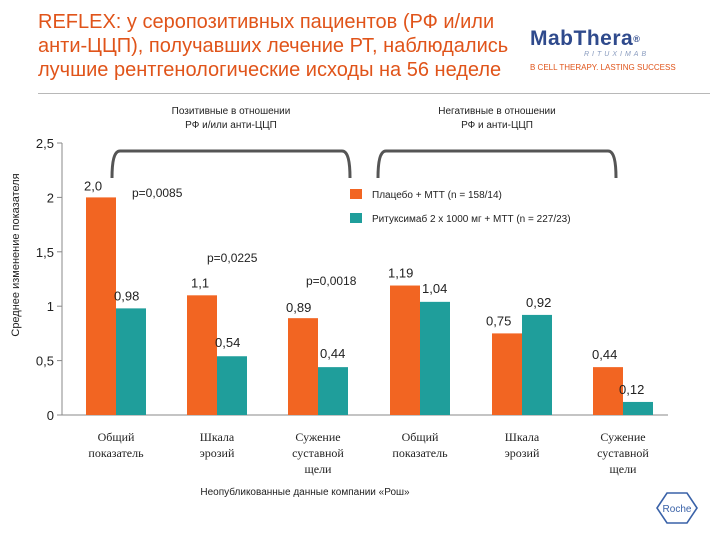 The width and height of the screenshot is (720, 540). I want to click on p-values: p=0,0085 p=0,0225 p=0,0018, so click(244, 237).